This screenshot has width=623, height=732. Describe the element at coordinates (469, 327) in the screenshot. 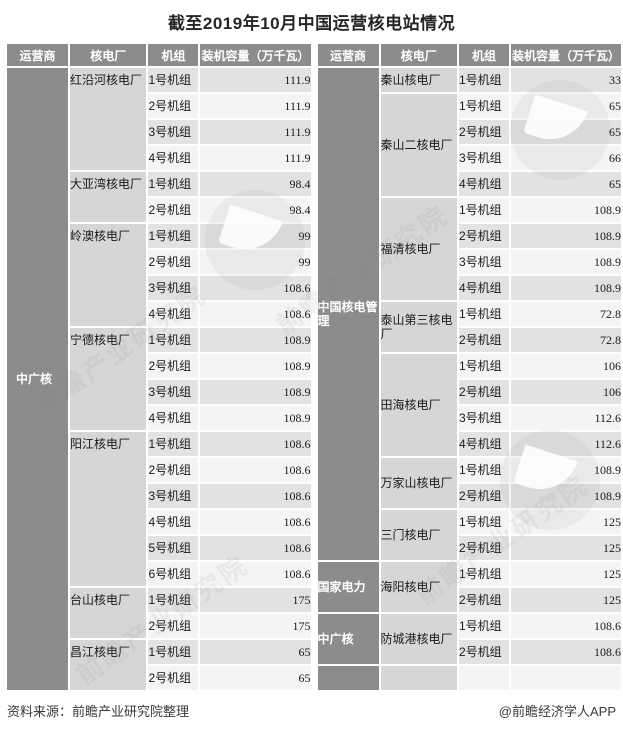

I see `table-row: 泰山第三核电厂 1号机组 72.8` at that location.